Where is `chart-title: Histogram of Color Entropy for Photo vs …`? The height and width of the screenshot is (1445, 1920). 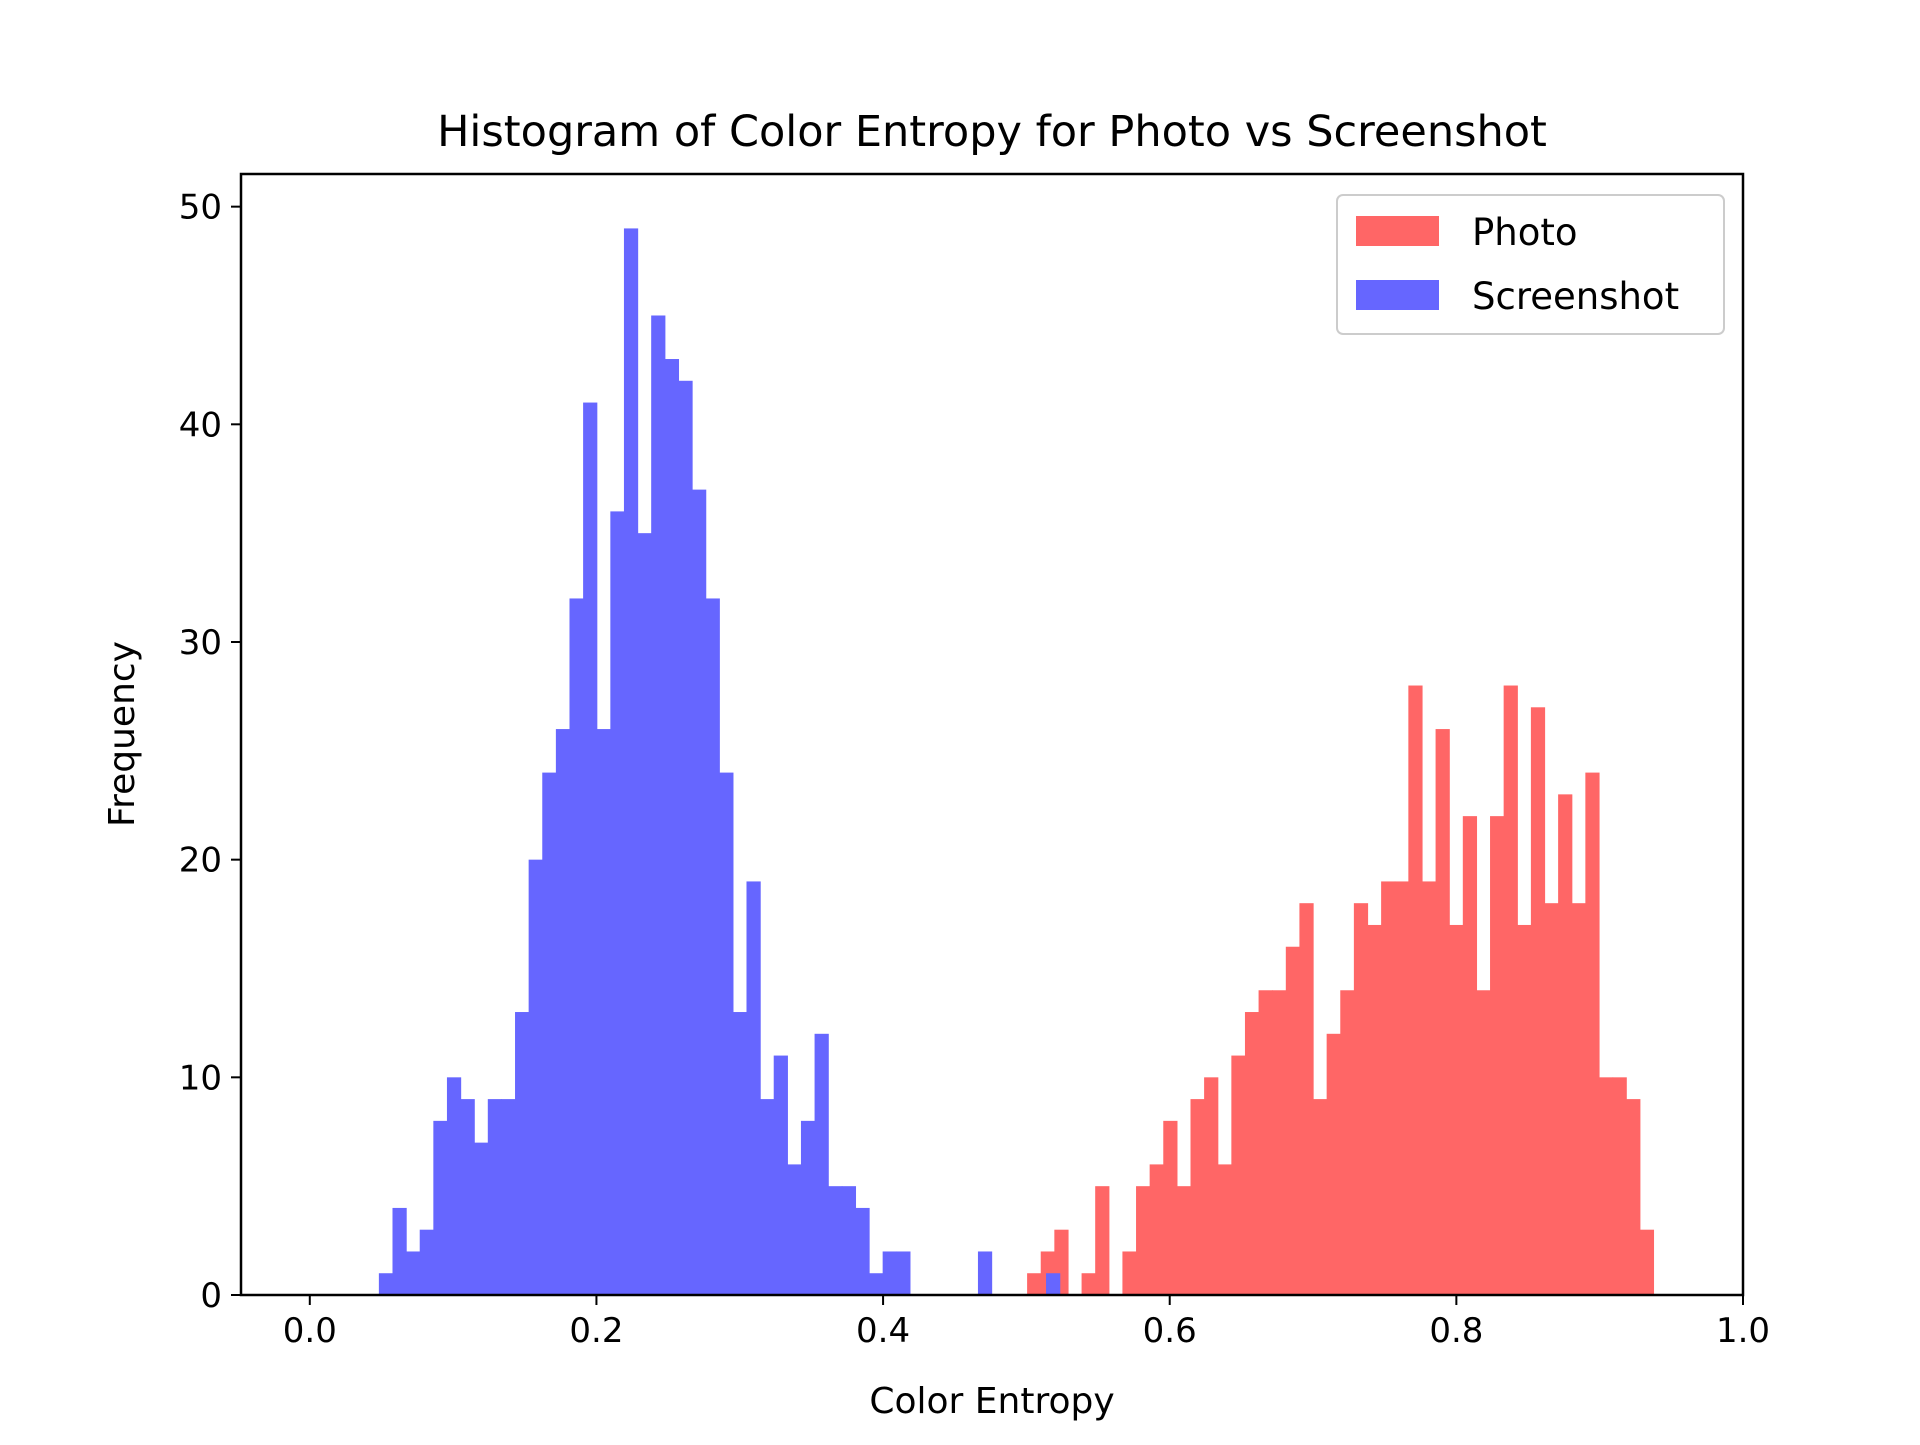 chart-title: Histogram of Color Entropy for Photo vs … is located at coordinates (992, 132).